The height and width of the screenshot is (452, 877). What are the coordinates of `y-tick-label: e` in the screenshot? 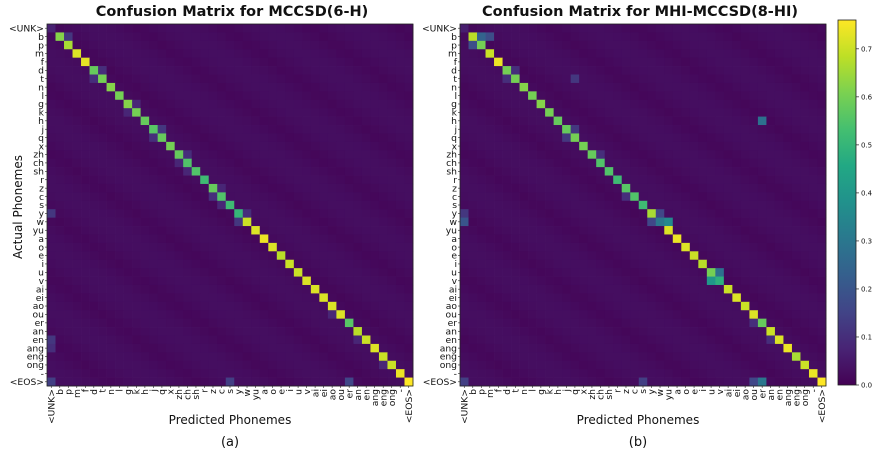 It's located at (41, 256).